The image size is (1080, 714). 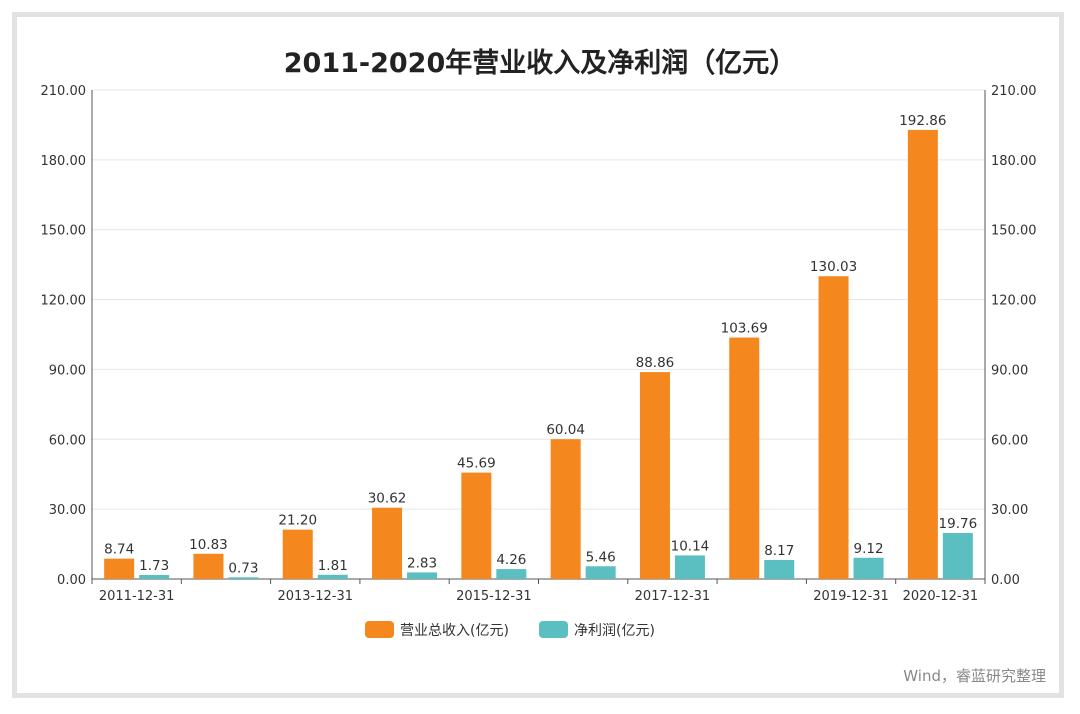 What do you see at coordinates (744, 329) in the screenshot?
I see `revenue-data-label: 103.69` at bounding box center [744, 329].